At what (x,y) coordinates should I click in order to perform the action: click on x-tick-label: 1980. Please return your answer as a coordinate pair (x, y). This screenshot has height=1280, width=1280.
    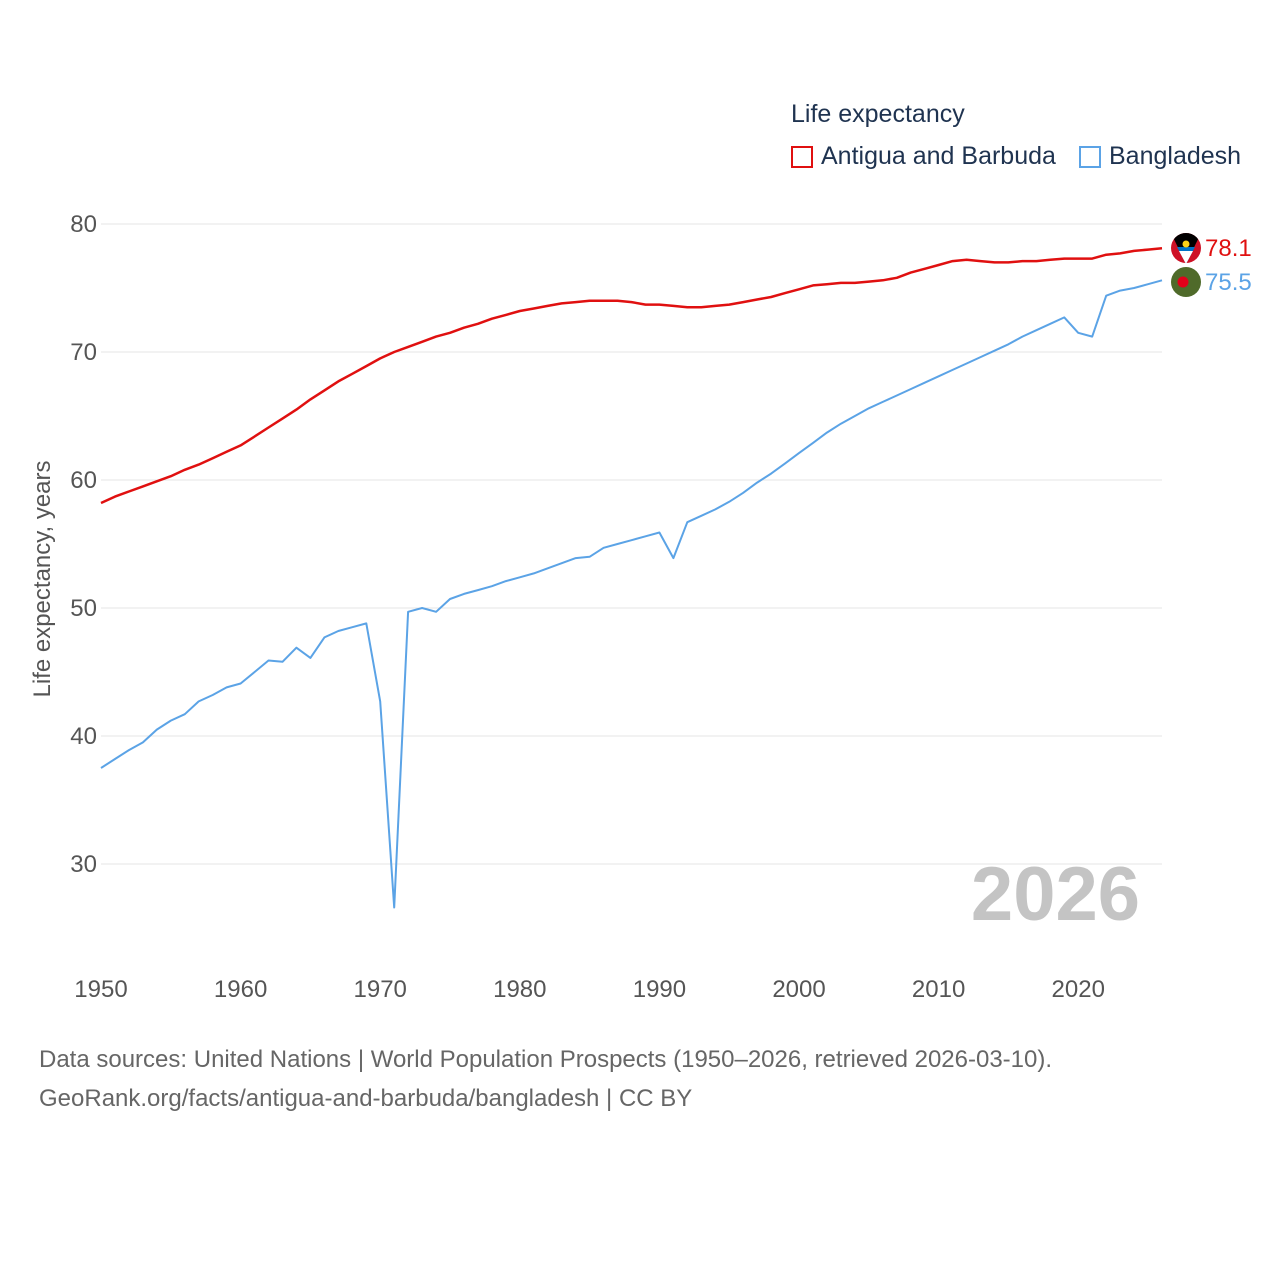
    Looking at the image, I should click on (519, 989).